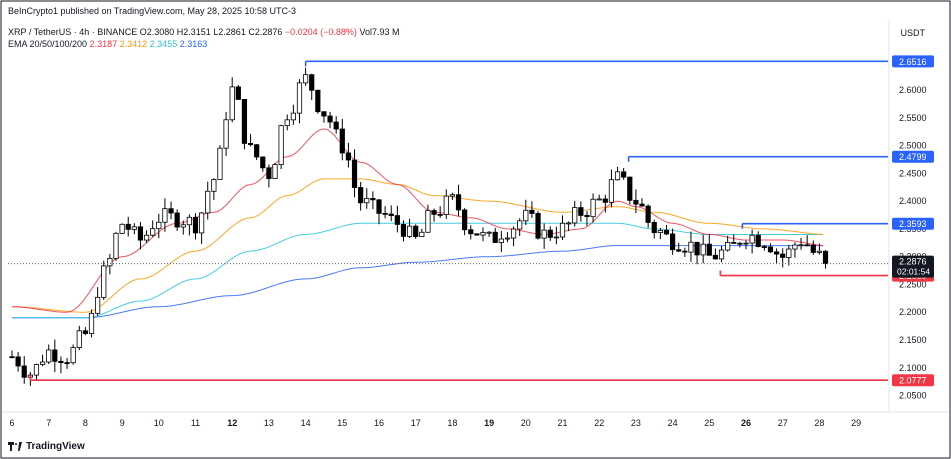 The height and width of the screenshot is (459, 951). What do you see at coordinates (913, 266) in the screenshot?
I see `current-price-tag` at bounding box center [913, 266].